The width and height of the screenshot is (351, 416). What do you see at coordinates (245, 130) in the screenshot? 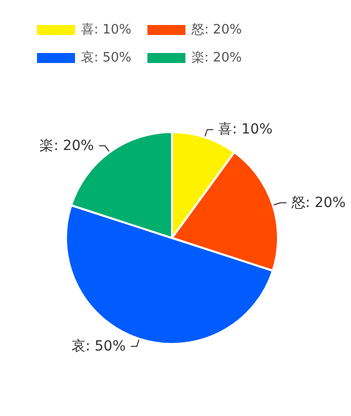
I see `data-label: 喜: 10%` at bounding box center [245, 130].